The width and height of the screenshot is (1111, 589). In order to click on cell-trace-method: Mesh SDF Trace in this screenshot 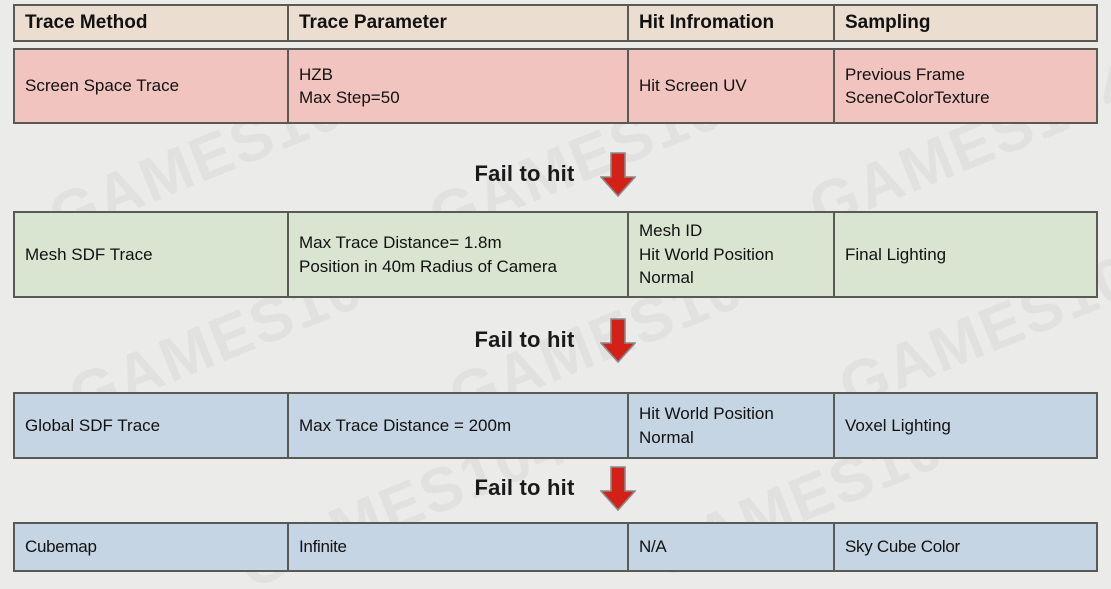, I will do `click(151, 254)`.